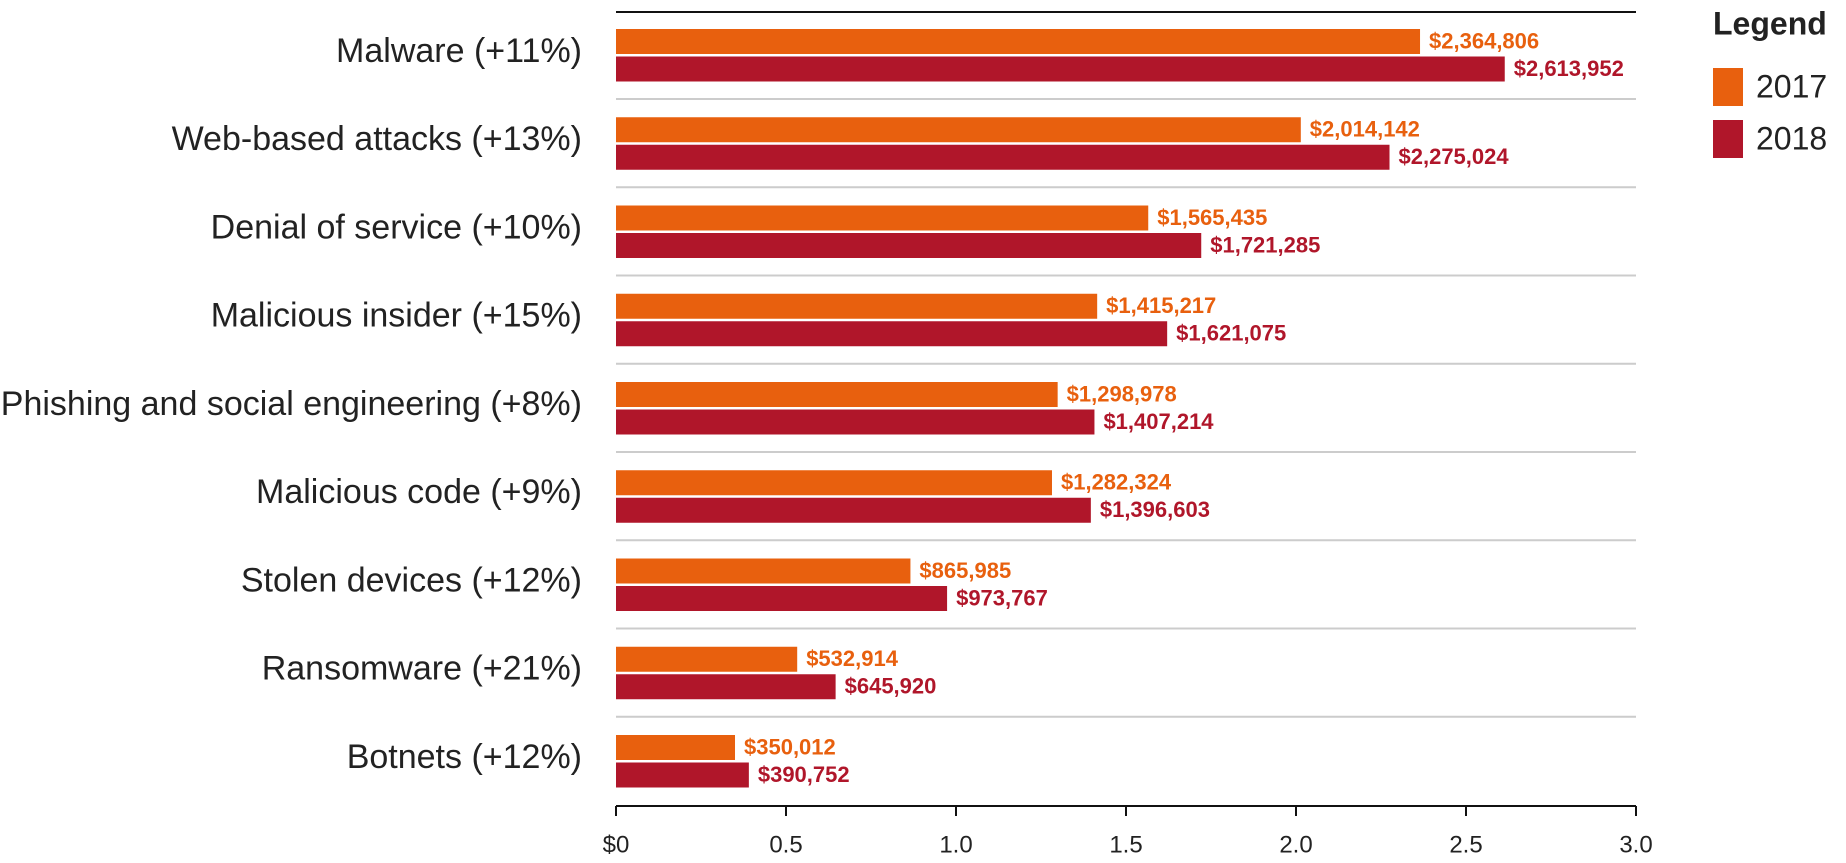 The height and width of the screenshot is (863, 1846). Describe the element at coordinates (1002, 597) in the screenshot. I see `value-label: $973,767` at that location.